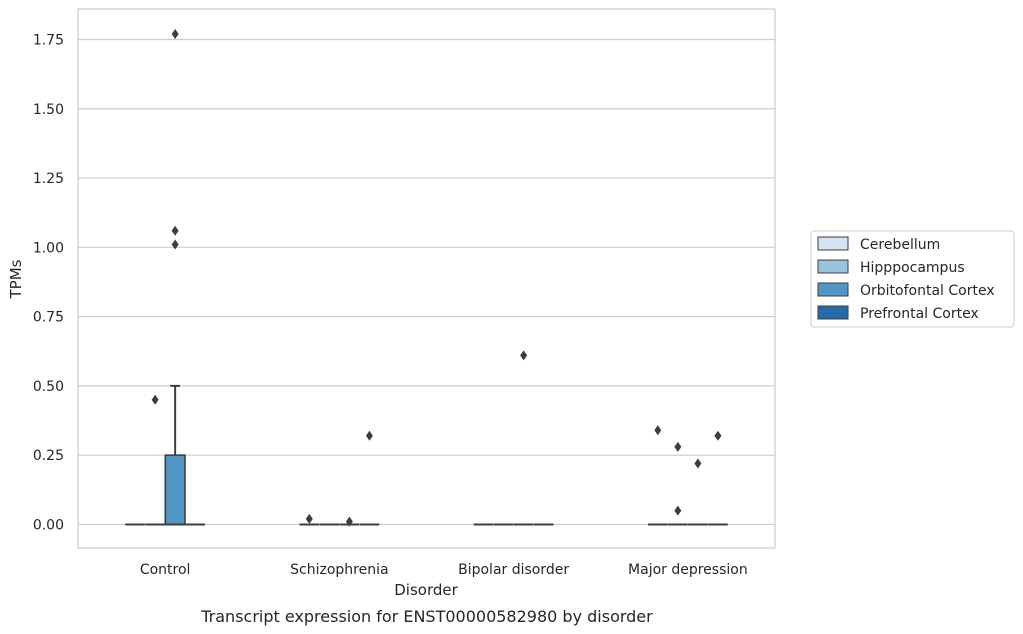  Describe the element at coordinates (175, 490) in the screenshot. I see `box` at that location.